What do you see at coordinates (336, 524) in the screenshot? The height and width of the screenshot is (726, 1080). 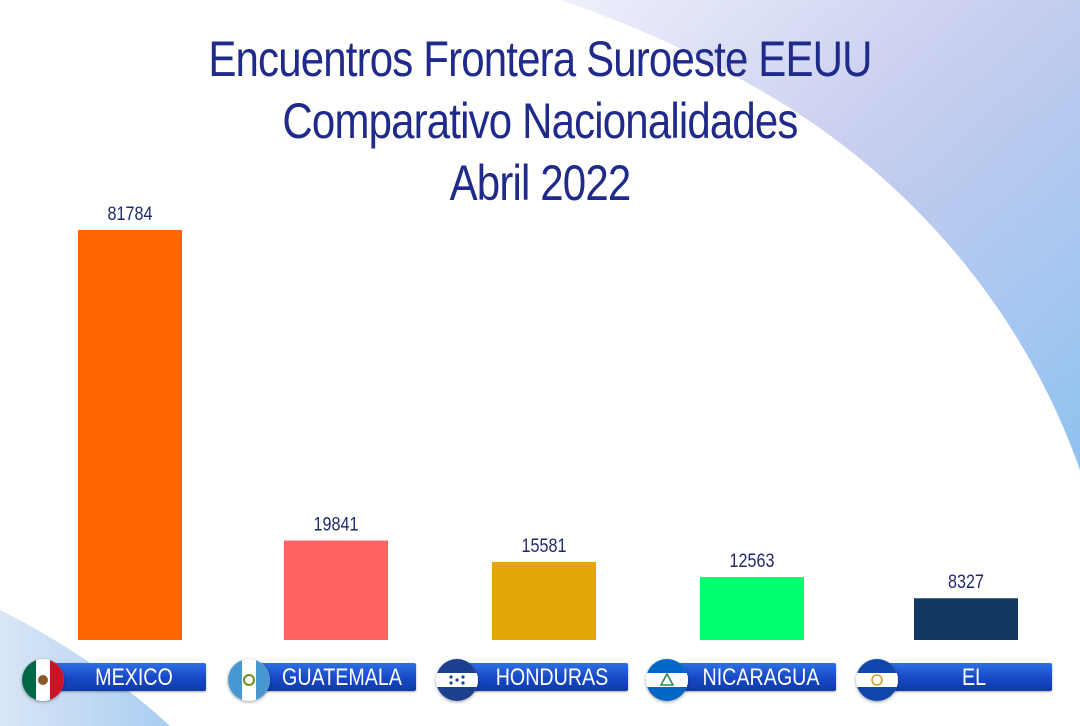 I see `value-label: 19841` at bounding box center [336, 524].